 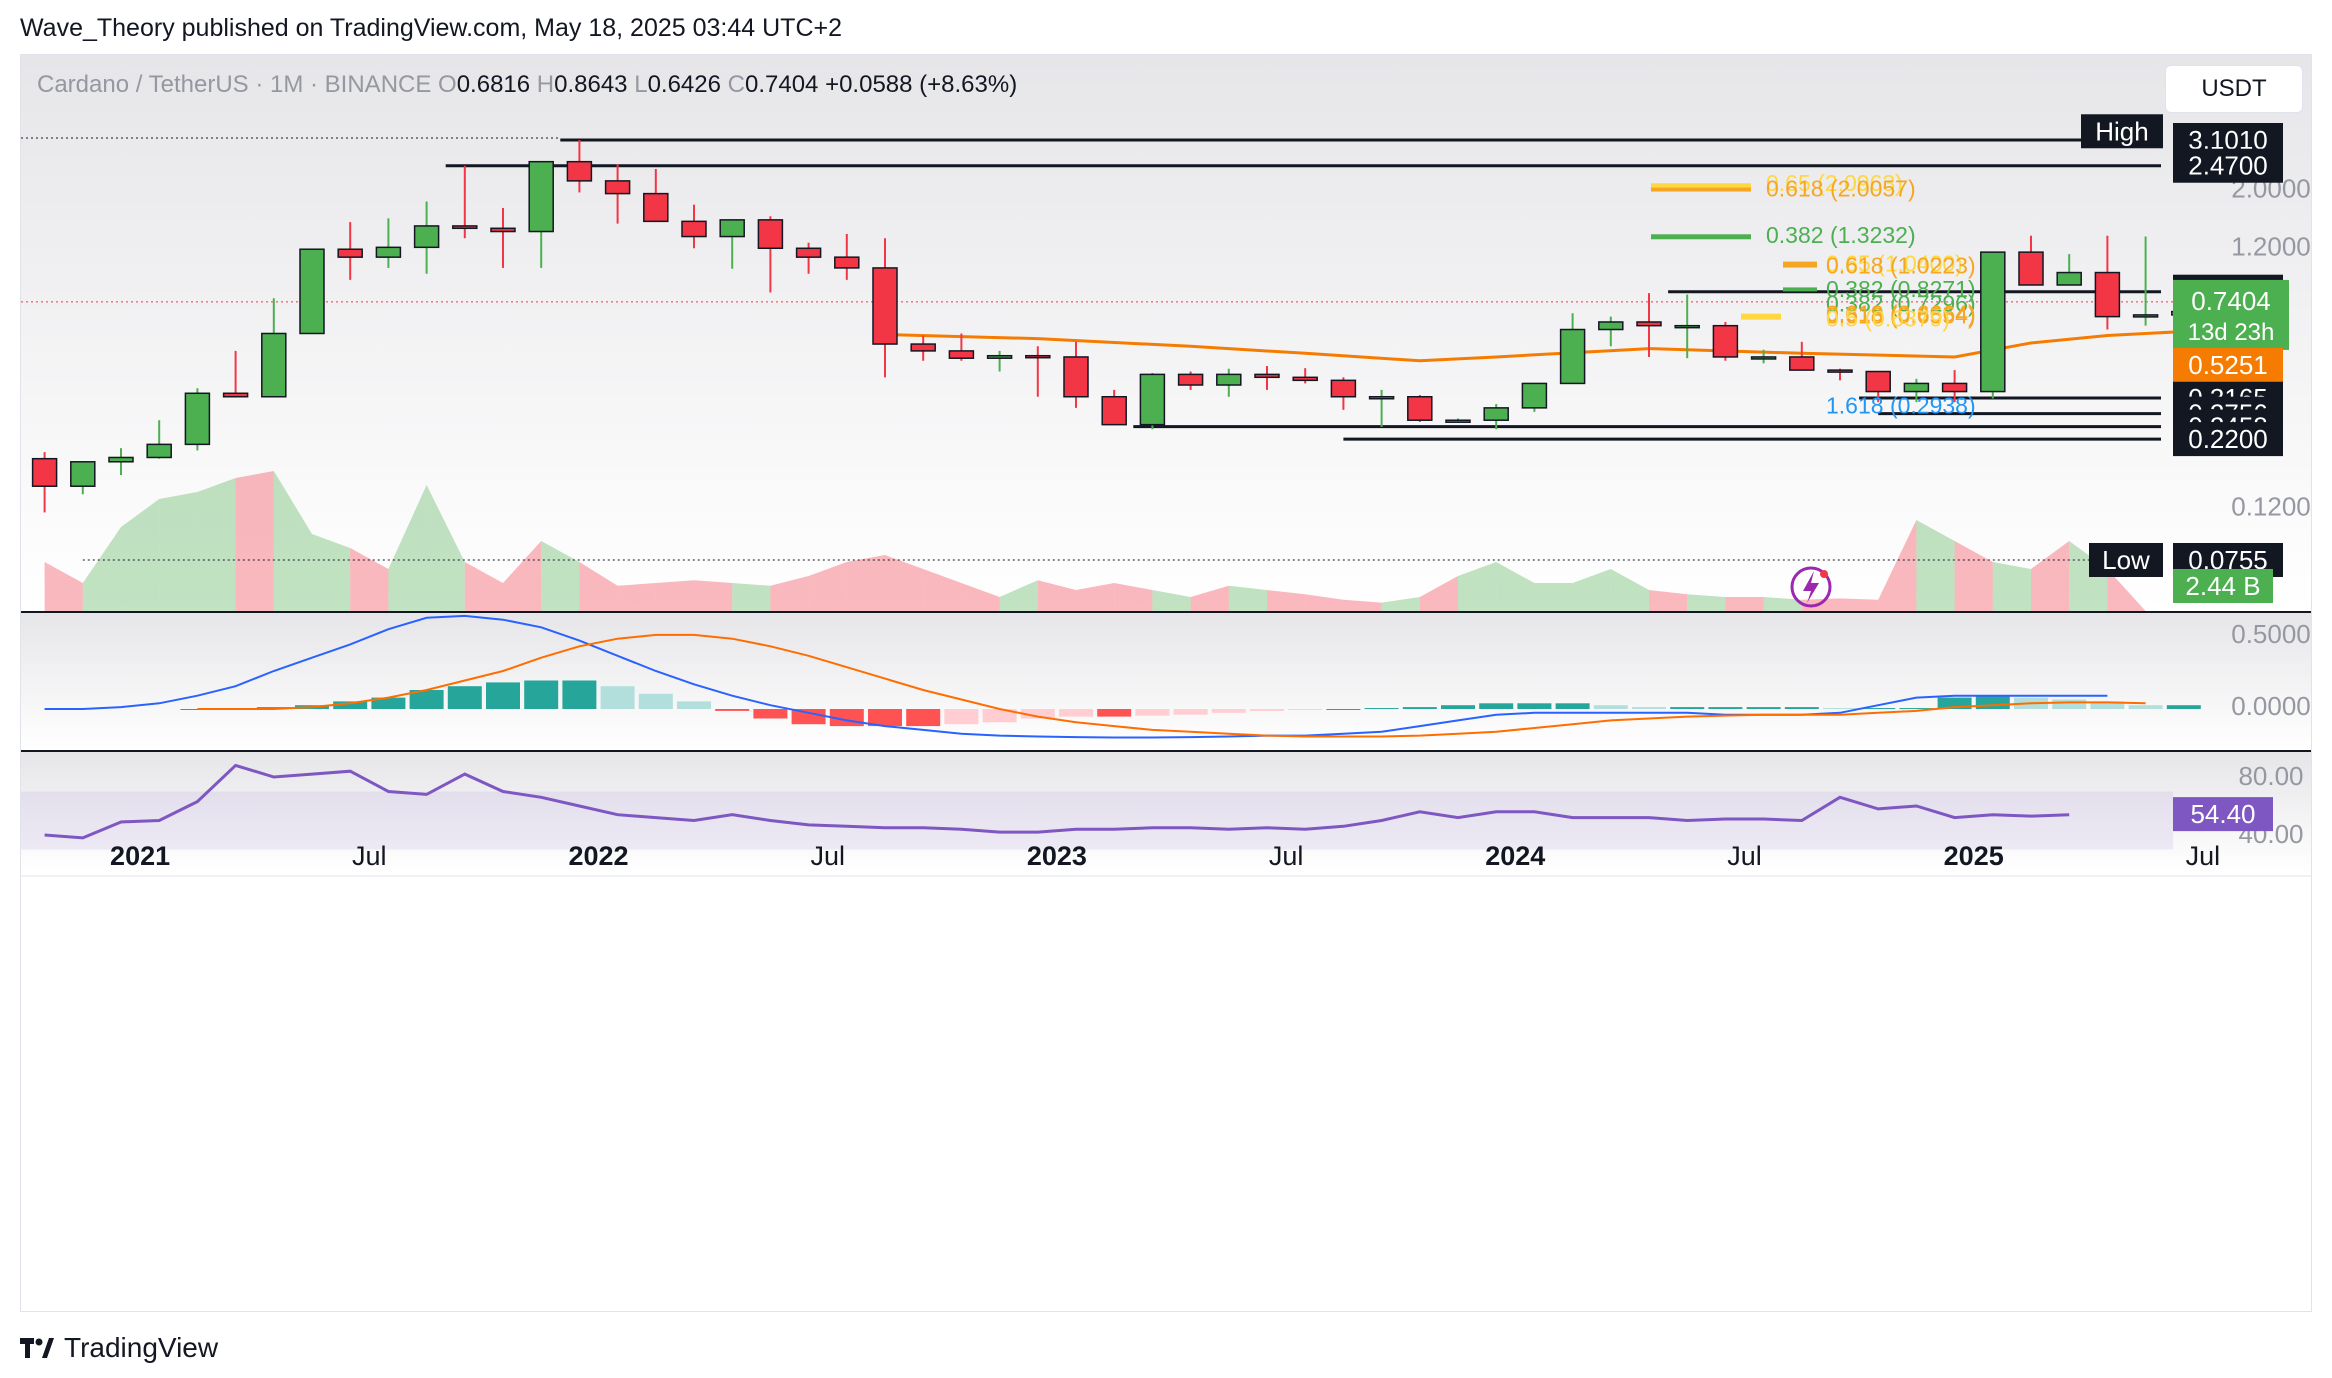 I want to click on fib-level-label: 0.382 (0.7296), so click(x=1901, y=304).